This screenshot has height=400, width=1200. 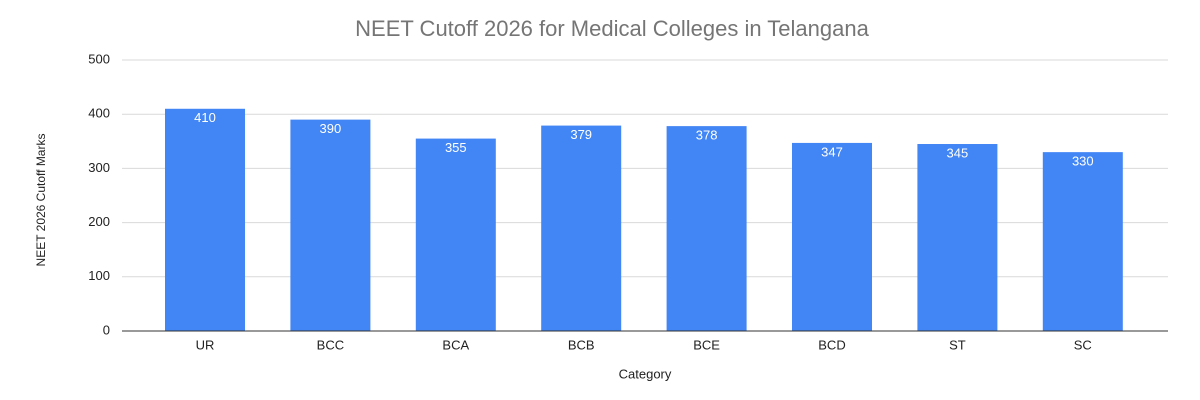 What do you see at coordinates (645, 373) in the screenshot?
I see `x-axis-label: Category` at bounding box center [645, 373].